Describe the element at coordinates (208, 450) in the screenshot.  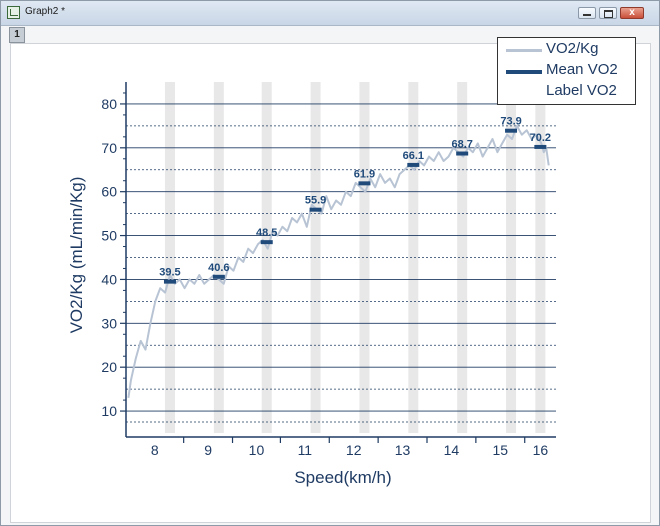
I see `x-tick-label: 9` at that location.